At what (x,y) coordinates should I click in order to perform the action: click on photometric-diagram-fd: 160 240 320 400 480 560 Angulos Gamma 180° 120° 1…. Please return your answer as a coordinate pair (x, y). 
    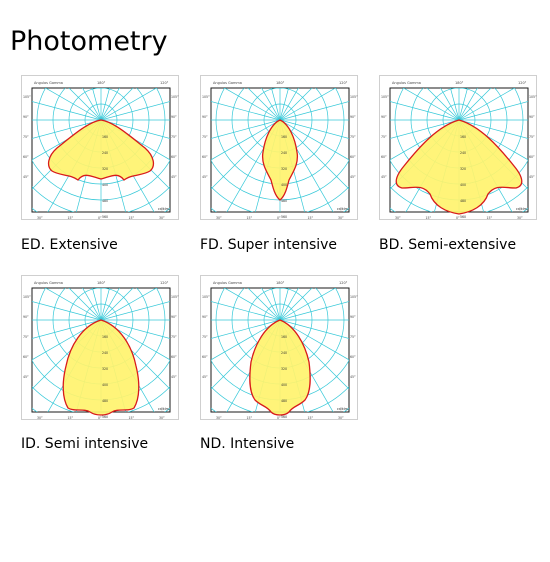
    Looking at the image, I should click on (279, 147).